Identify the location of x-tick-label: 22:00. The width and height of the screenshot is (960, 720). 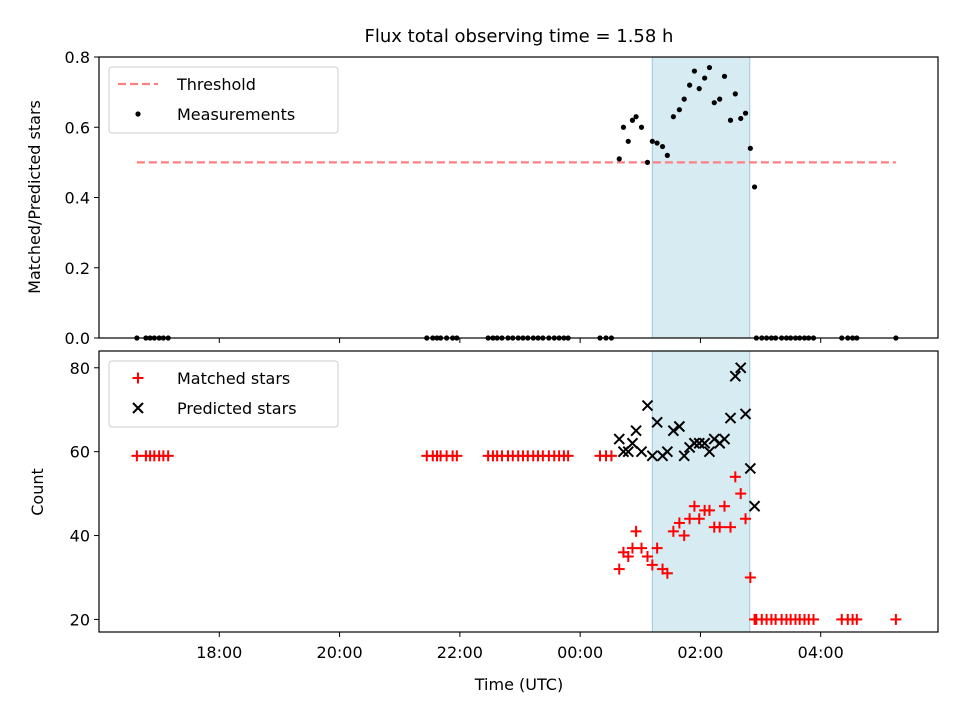
(460, 652).